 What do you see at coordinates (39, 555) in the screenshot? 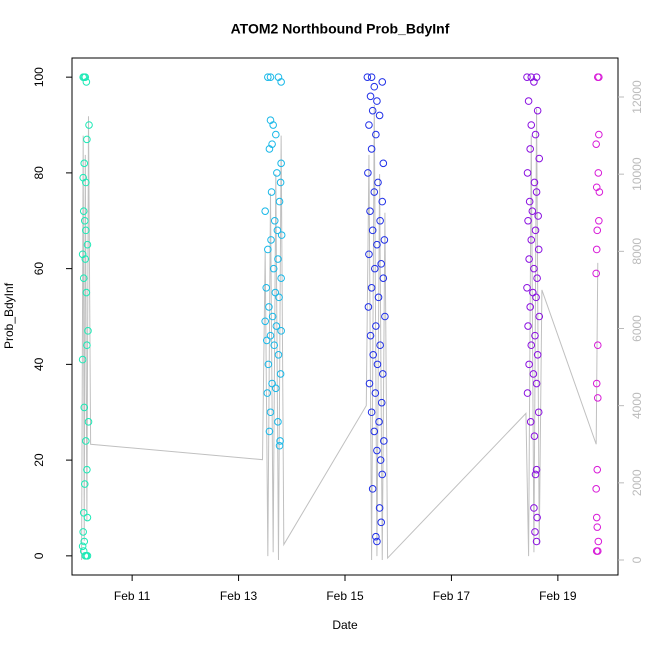
I see `y-tick-label: 0` at bounding box center [39, 555].